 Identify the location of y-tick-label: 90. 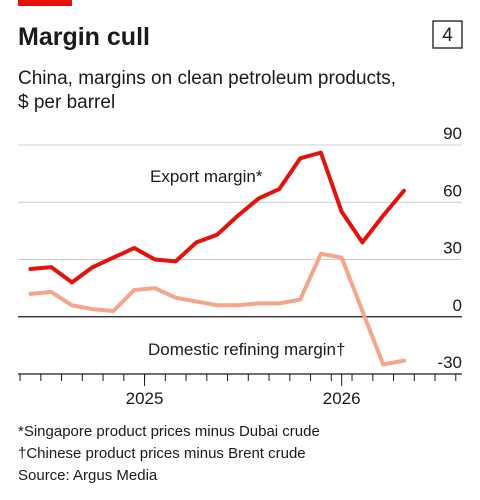
(452, 133).